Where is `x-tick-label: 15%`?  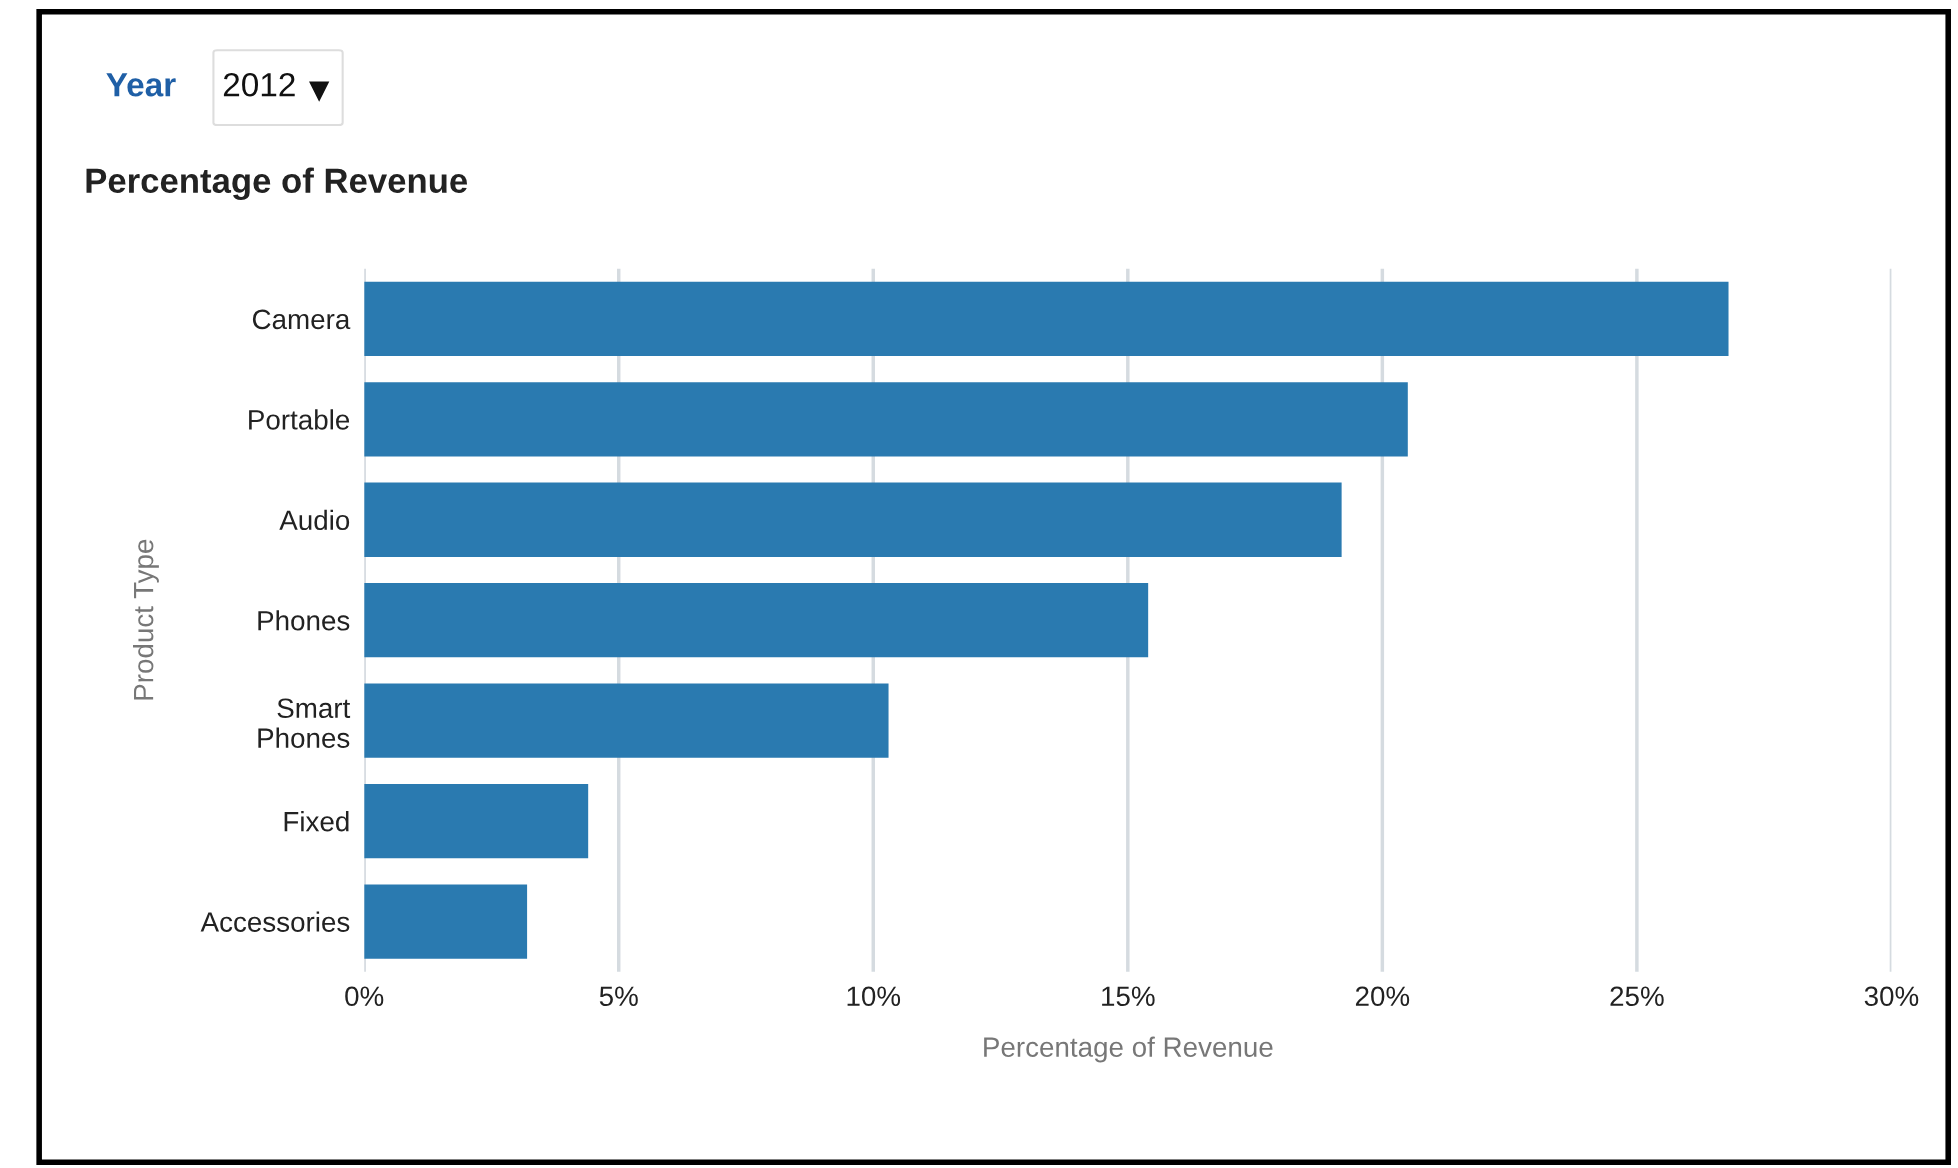
x-tick-label: 15% is located at coordinates (1128, 996).